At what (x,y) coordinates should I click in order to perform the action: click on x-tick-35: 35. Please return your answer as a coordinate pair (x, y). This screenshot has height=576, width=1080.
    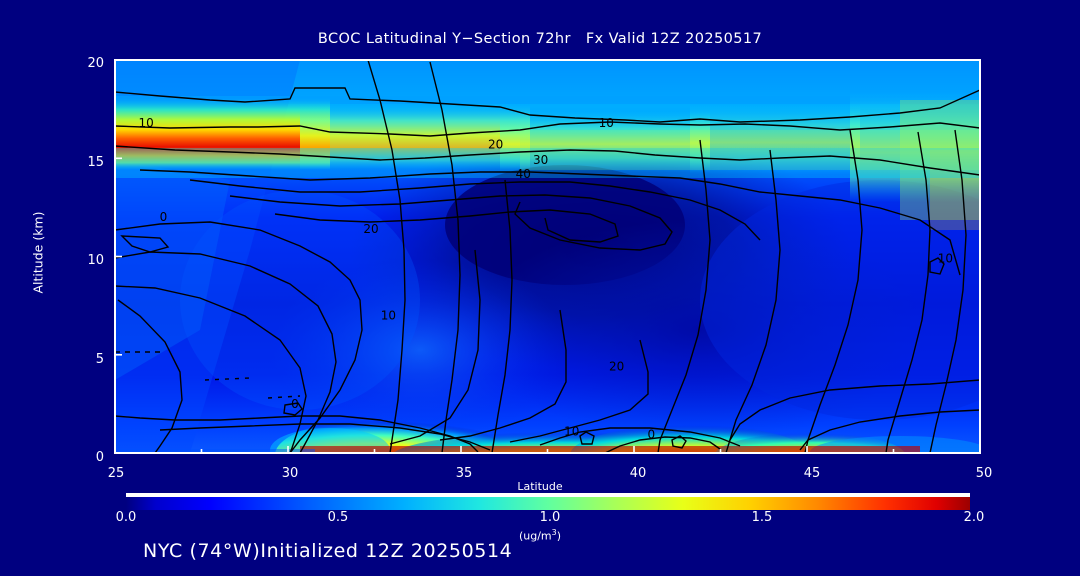
    Looking at the image, I should click on (464, 473).